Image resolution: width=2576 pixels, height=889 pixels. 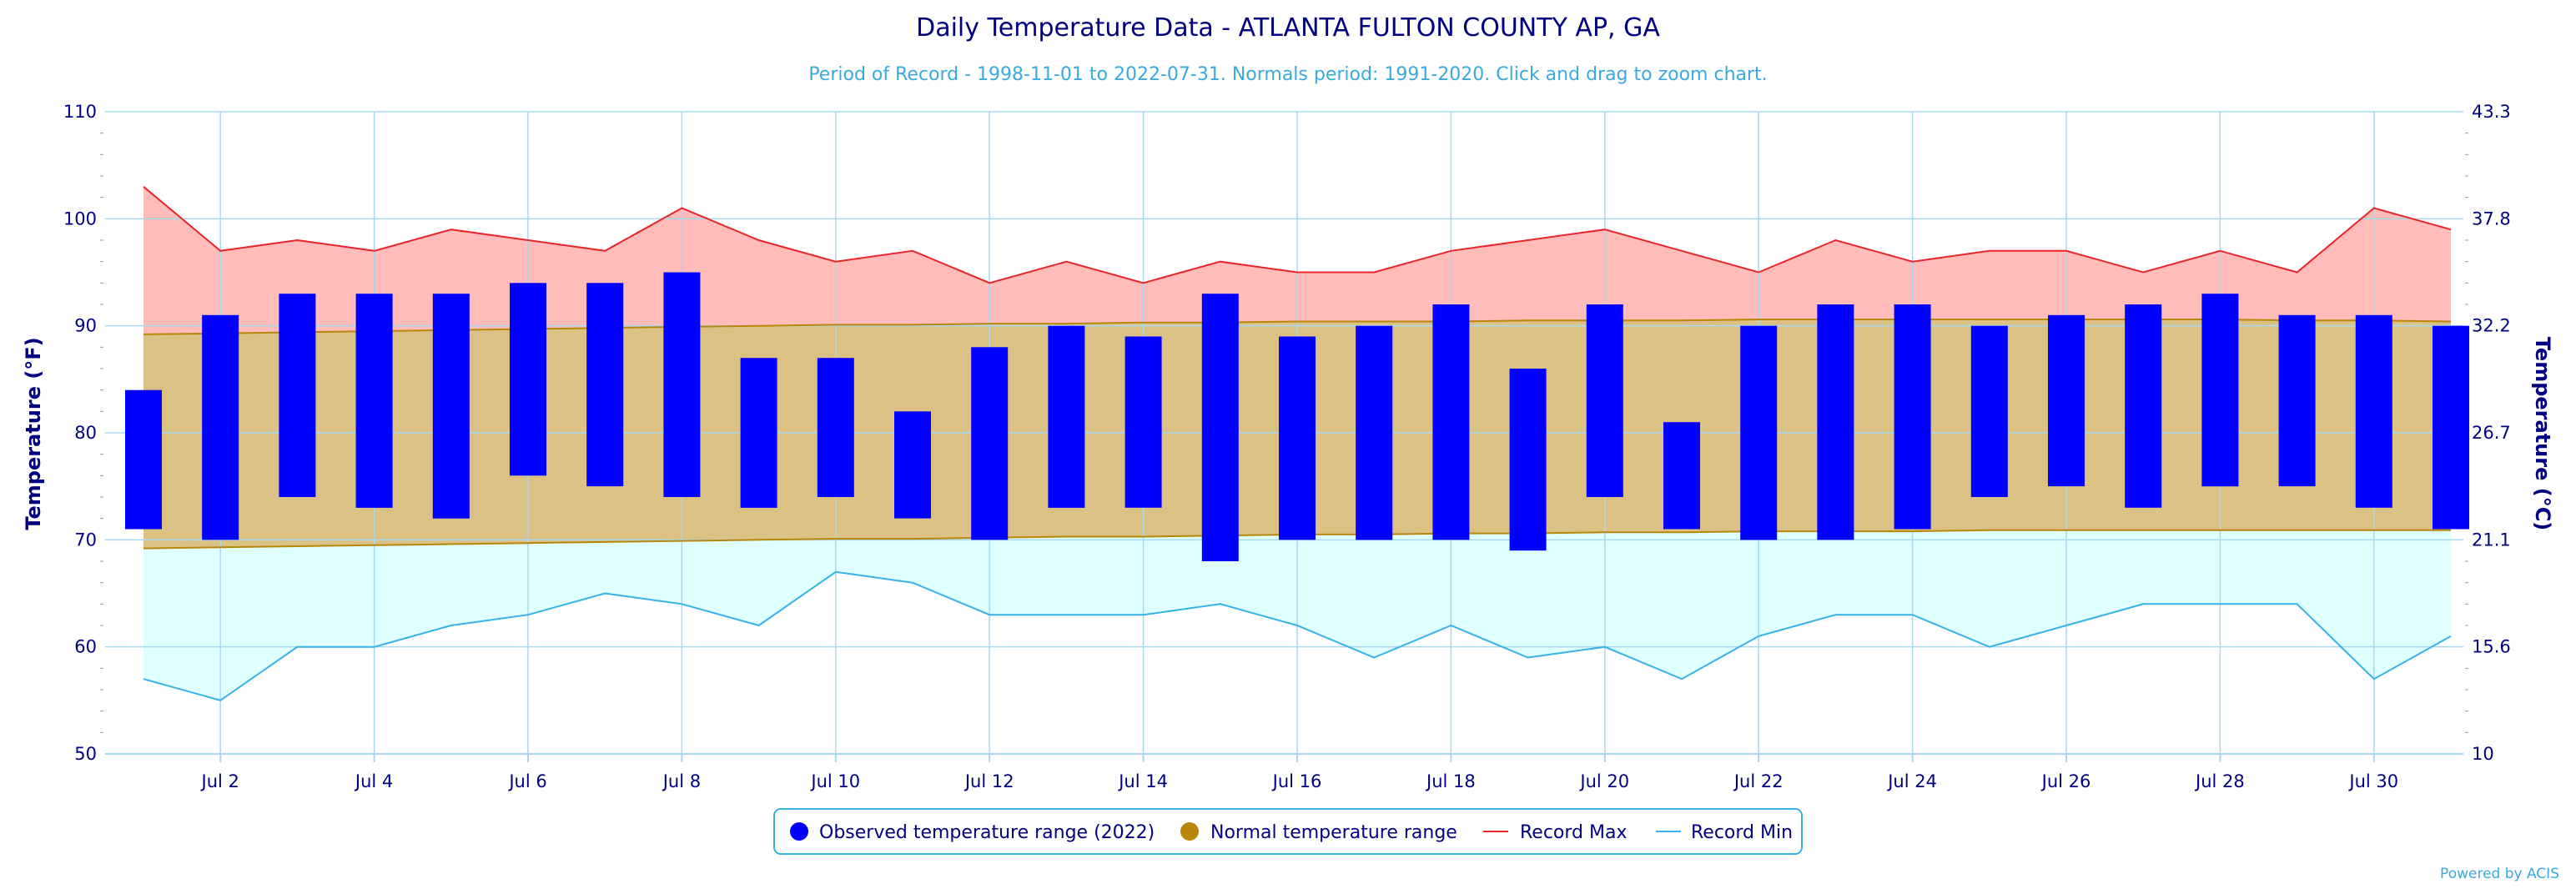 I want to click on y-tick-label-left: 70, so click(x=85, y=540).